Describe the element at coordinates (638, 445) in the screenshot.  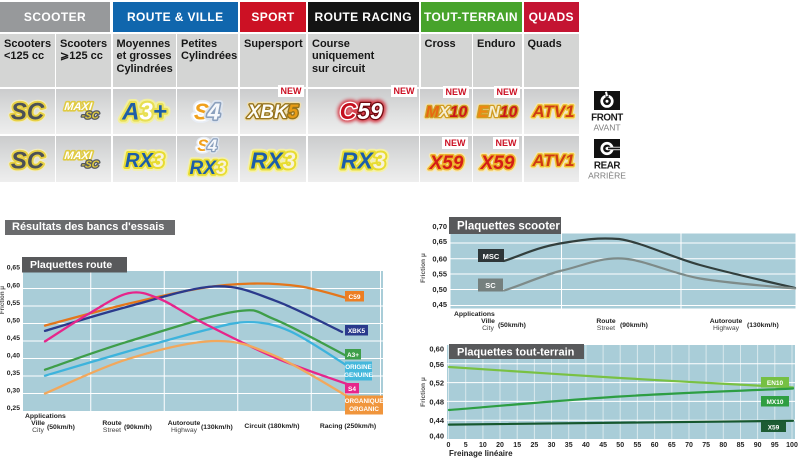
I see `svg-text: 55` at that location.